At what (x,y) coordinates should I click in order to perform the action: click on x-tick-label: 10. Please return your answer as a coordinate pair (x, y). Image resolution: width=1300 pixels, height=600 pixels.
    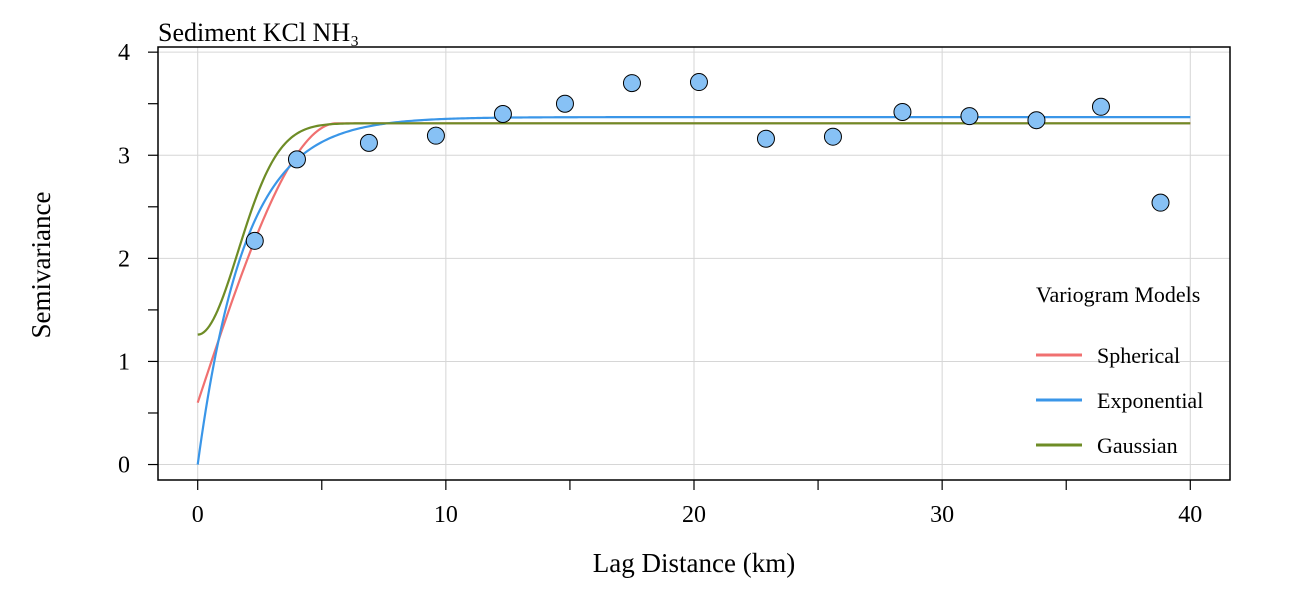
    Looking at the image, I should click on (446, 515).